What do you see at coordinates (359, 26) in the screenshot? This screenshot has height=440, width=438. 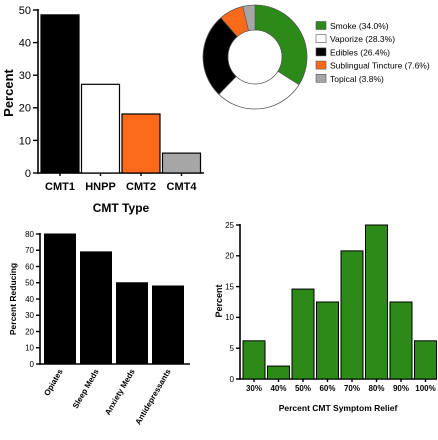 I see `legend-label: Smoke (34.0%)` at bounding box center [359, 26].